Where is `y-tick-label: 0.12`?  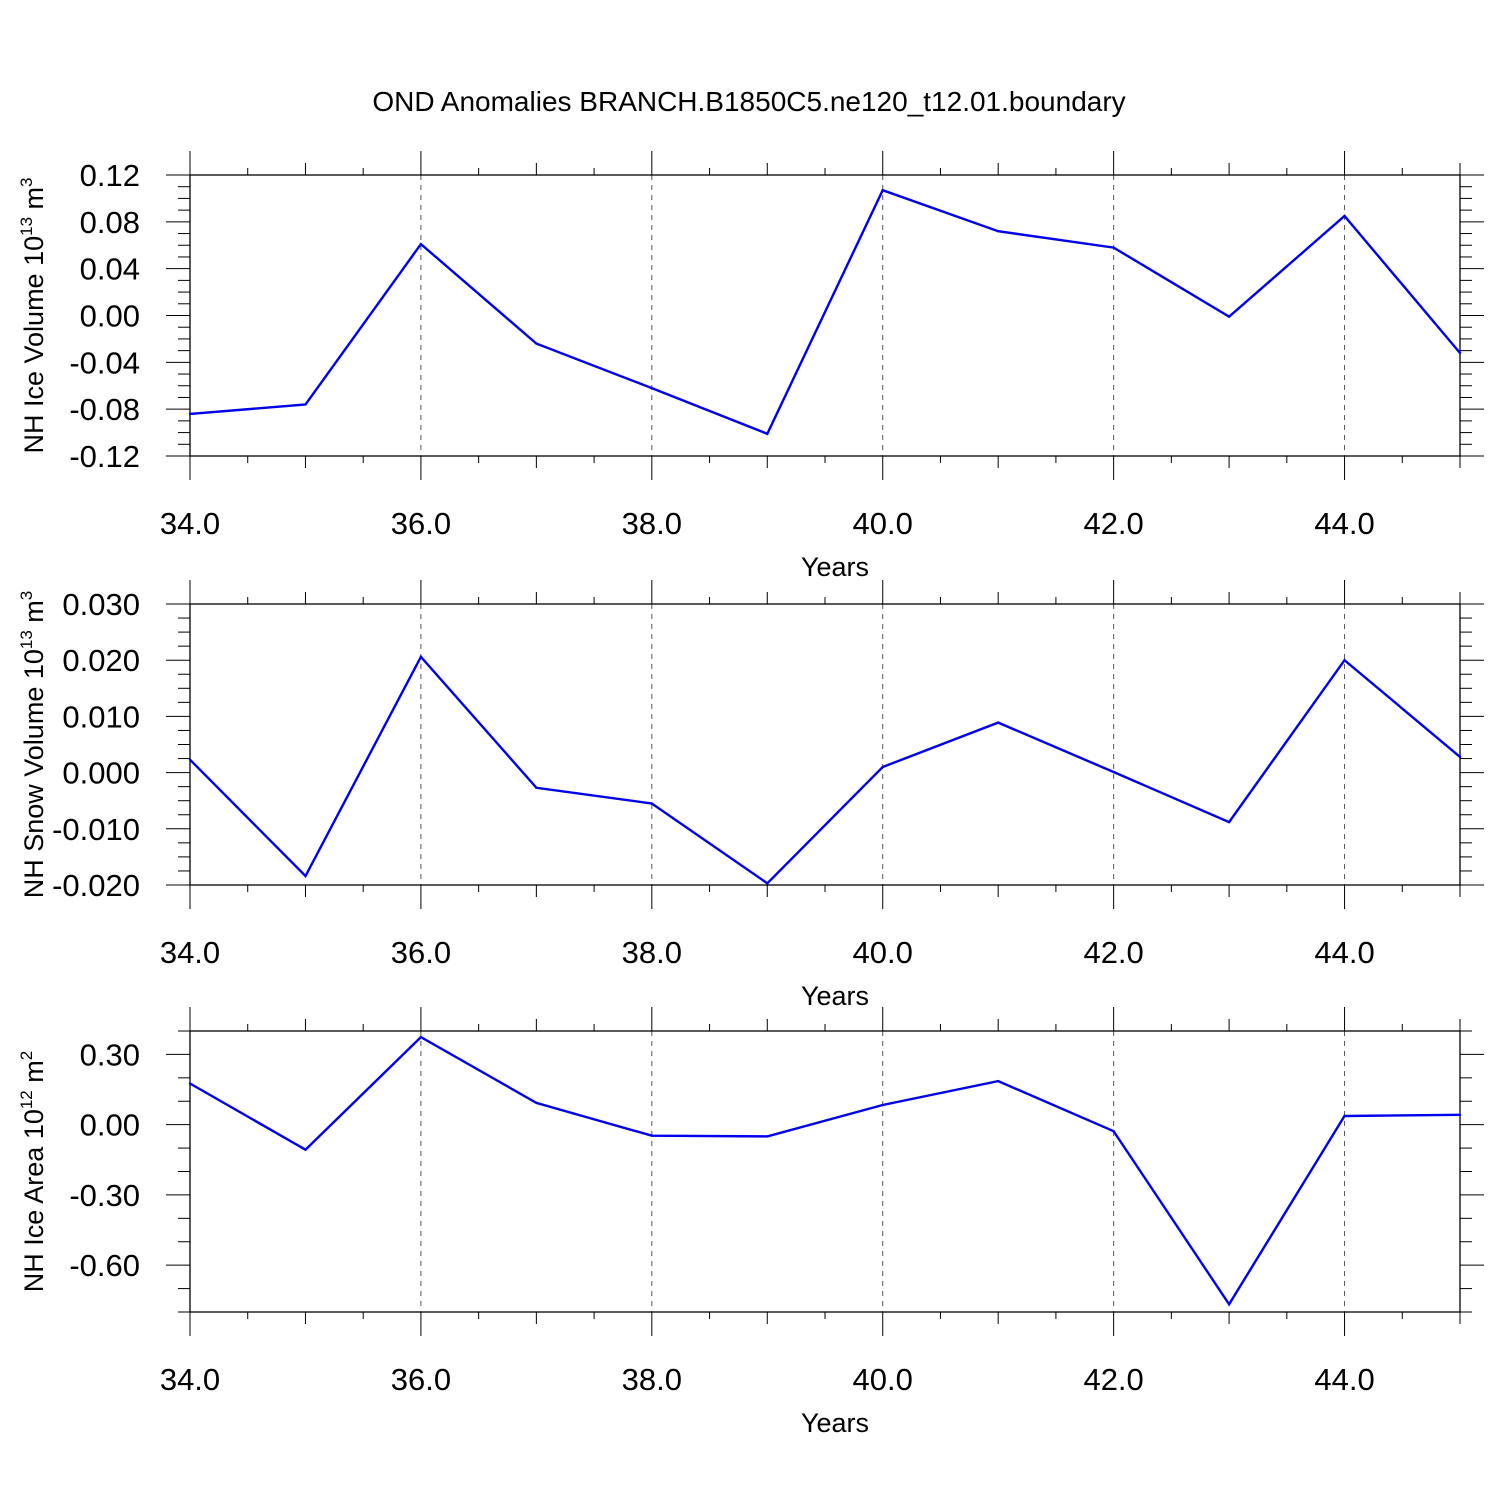 y-tick-label: 0.12 is located at coordinates (110, 175).